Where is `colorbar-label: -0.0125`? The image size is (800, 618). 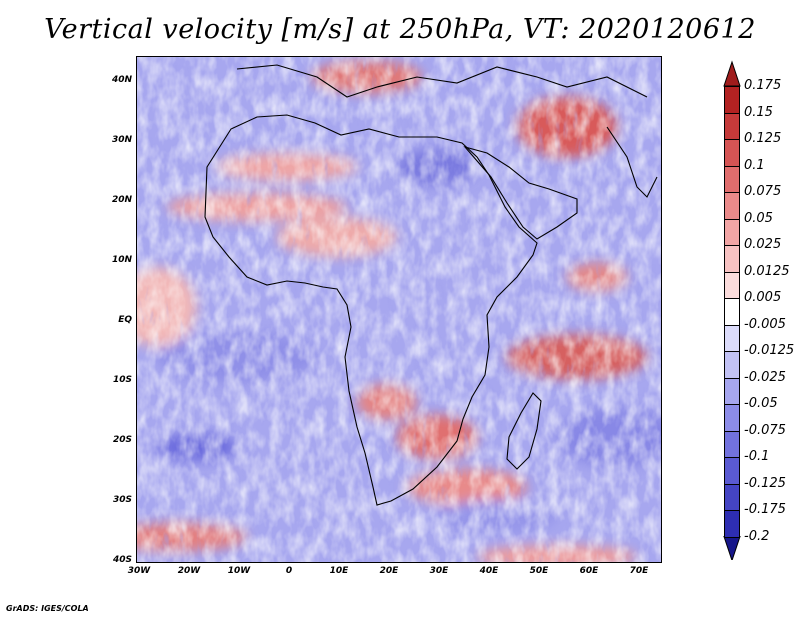
colorbar-label: -0.0125 is located at coordinates (769, 350).